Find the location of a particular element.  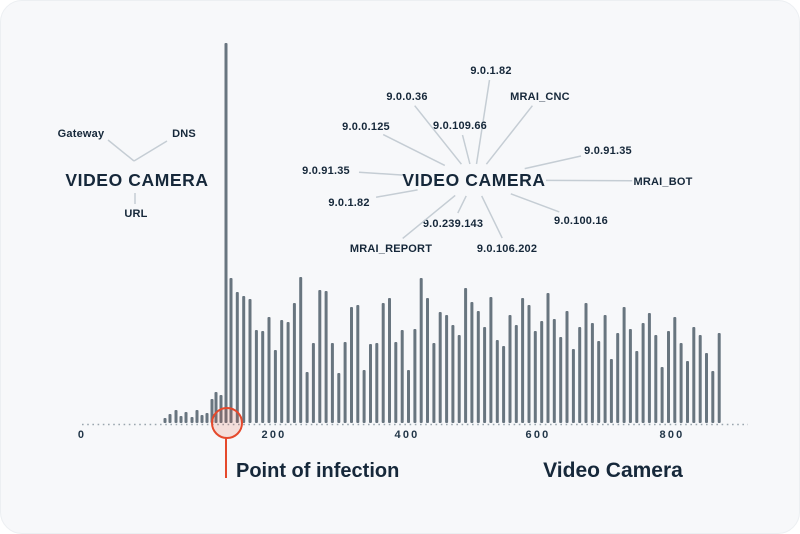

network-node-label: 9.0.239.143 is located at coordinates (453, 224).